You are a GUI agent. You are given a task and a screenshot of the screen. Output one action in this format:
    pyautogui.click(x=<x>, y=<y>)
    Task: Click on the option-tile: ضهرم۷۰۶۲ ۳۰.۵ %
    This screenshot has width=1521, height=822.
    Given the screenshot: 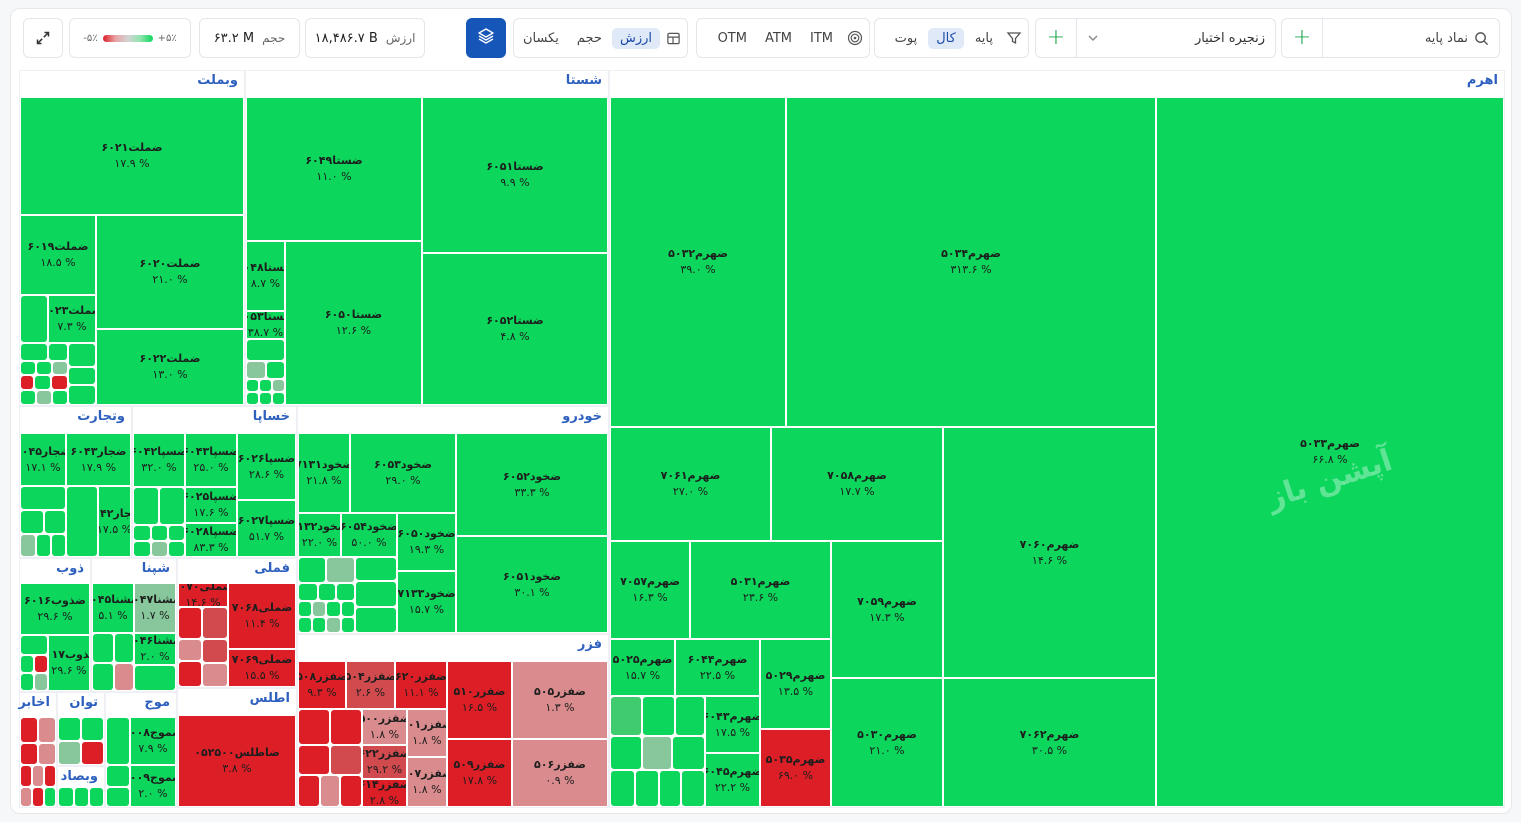 What is the action you would take?
    pyautogui.click(x=1049, y=742)
    